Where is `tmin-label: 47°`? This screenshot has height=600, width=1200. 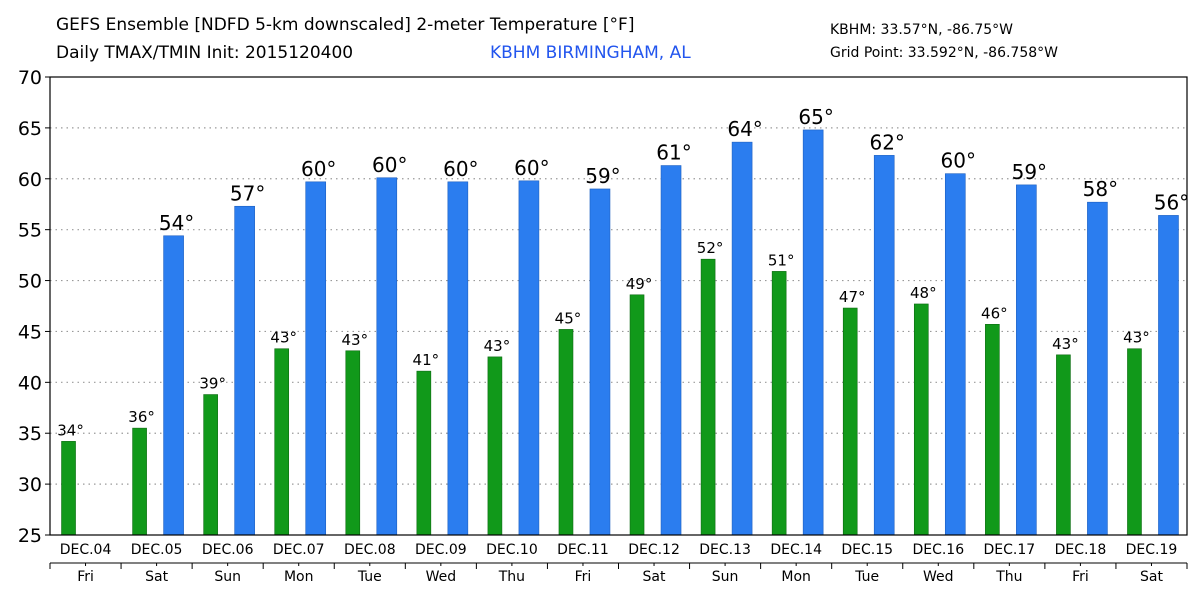
tmin-label: 47° is located at coordinates (852, 297).